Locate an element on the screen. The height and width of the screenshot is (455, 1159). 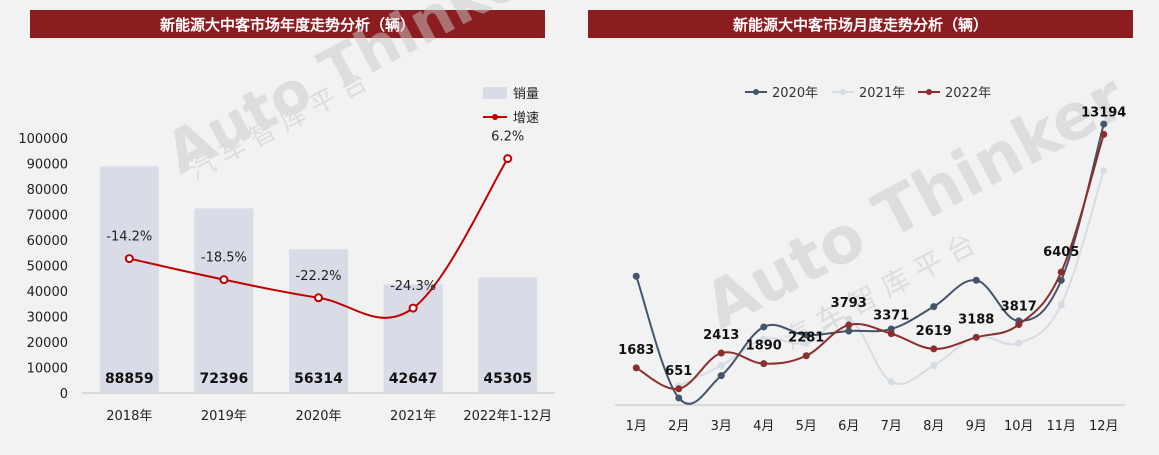
legend-label: 2021年 is located at coordinates (882, 93).